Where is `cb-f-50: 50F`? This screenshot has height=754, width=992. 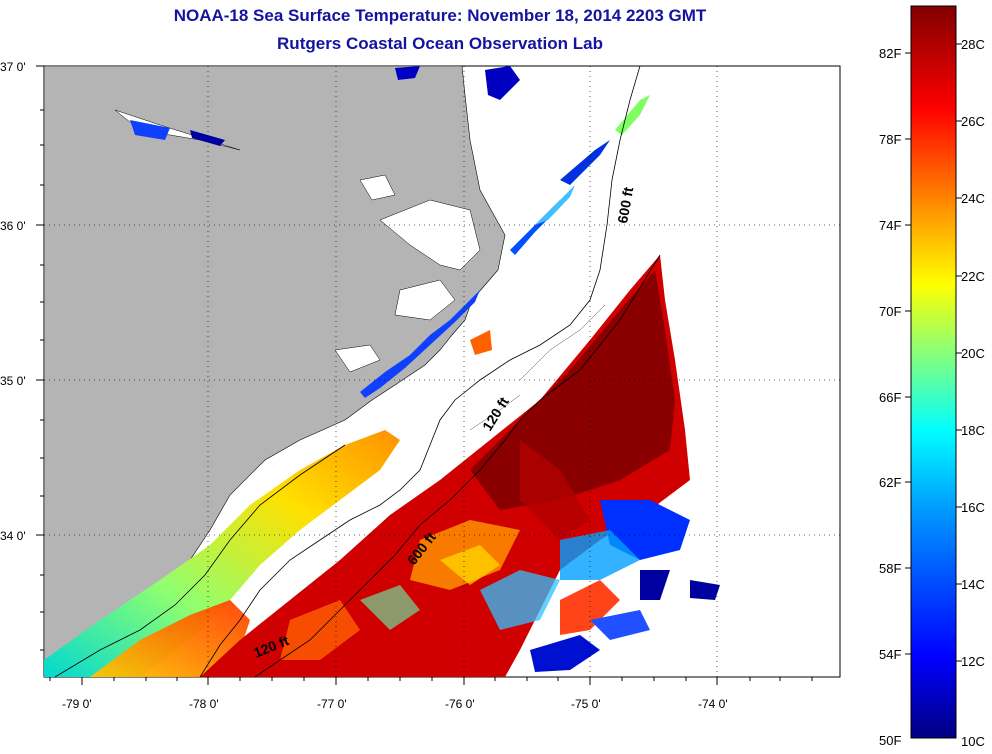 cb-f-50: 50F is located at coordinates (890, 740).